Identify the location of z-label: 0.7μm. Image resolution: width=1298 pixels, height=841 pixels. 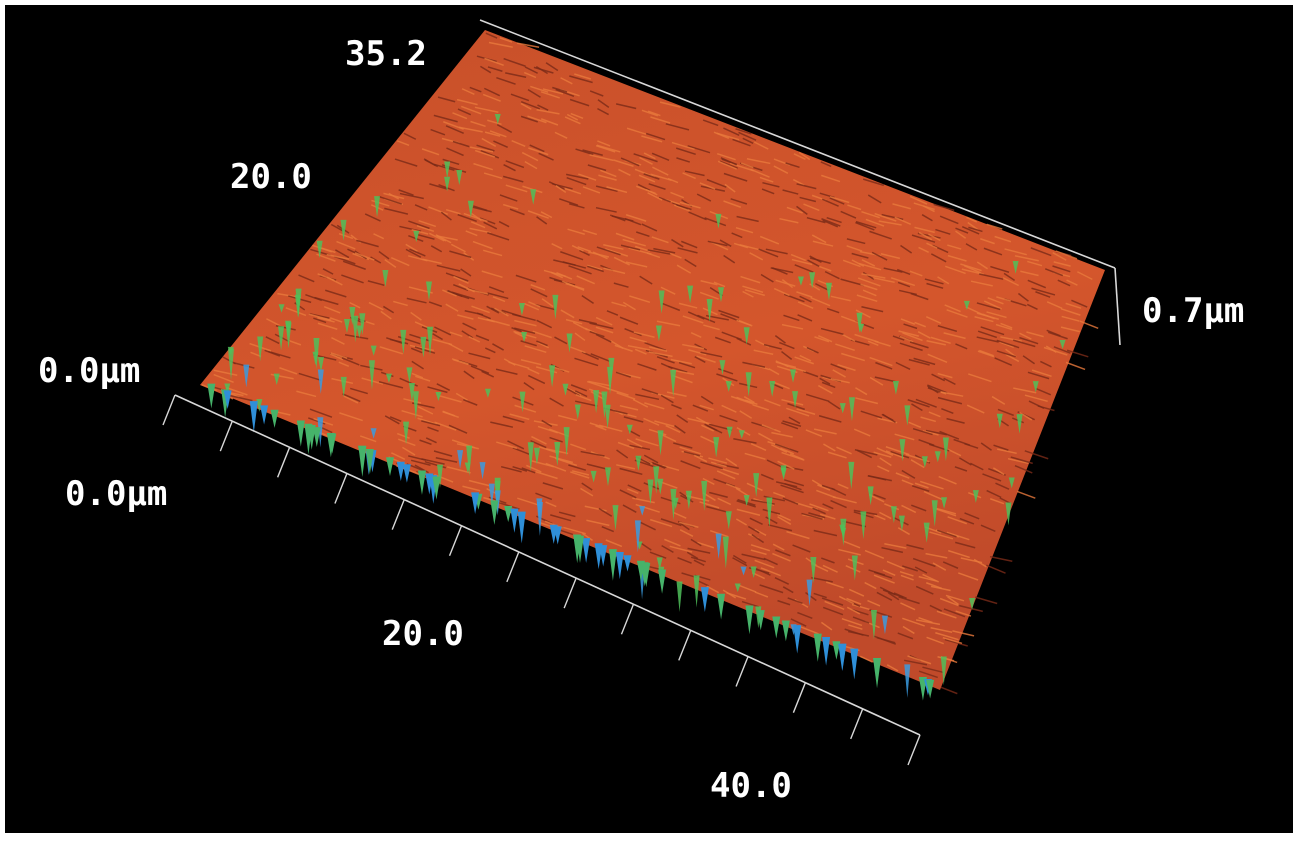
(1193, 311).